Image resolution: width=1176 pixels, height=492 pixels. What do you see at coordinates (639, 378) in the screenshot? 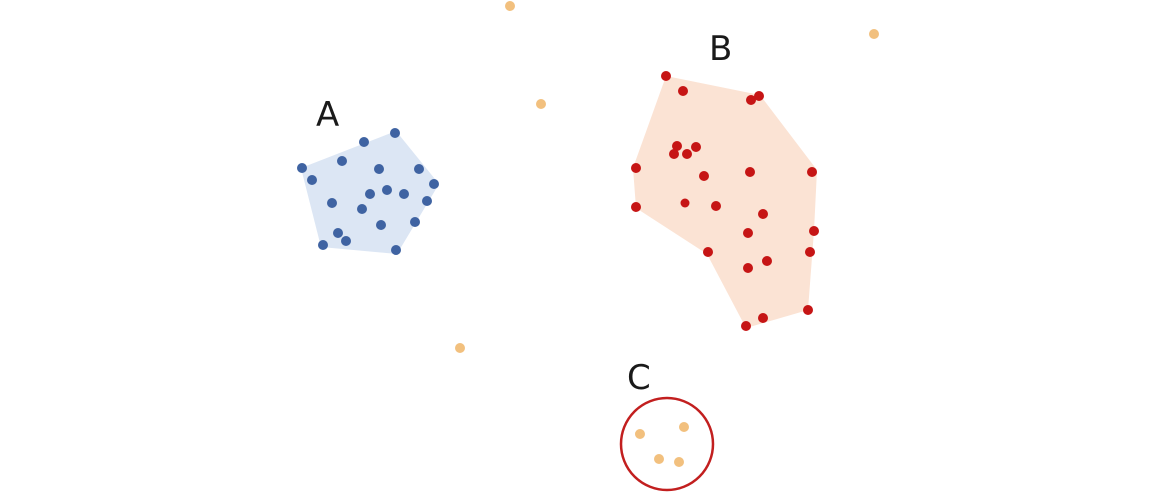
I see `cluster-c-label: C` at bounding box center [639, 378].